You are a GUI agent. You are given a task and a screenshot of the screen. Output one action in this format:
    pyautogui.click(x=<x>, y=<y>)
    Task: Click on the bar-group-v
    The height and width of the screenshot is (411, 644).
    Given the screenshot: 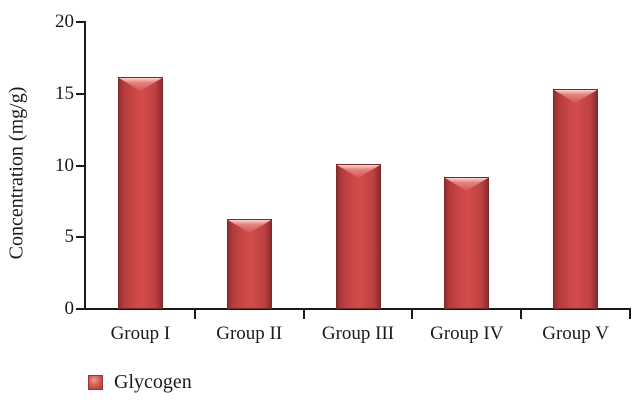 What is the action you would take?
    pyautogui.click(x=575, y=199)
    